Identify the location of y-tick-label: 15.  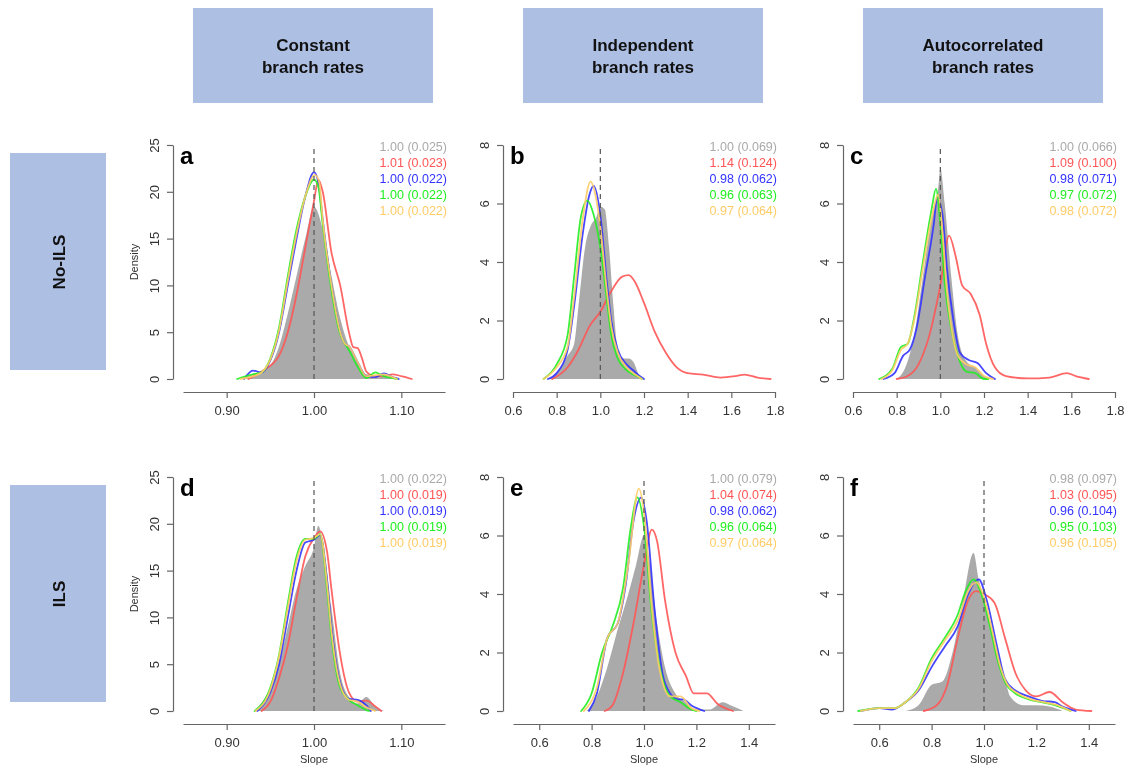
(154, 571).